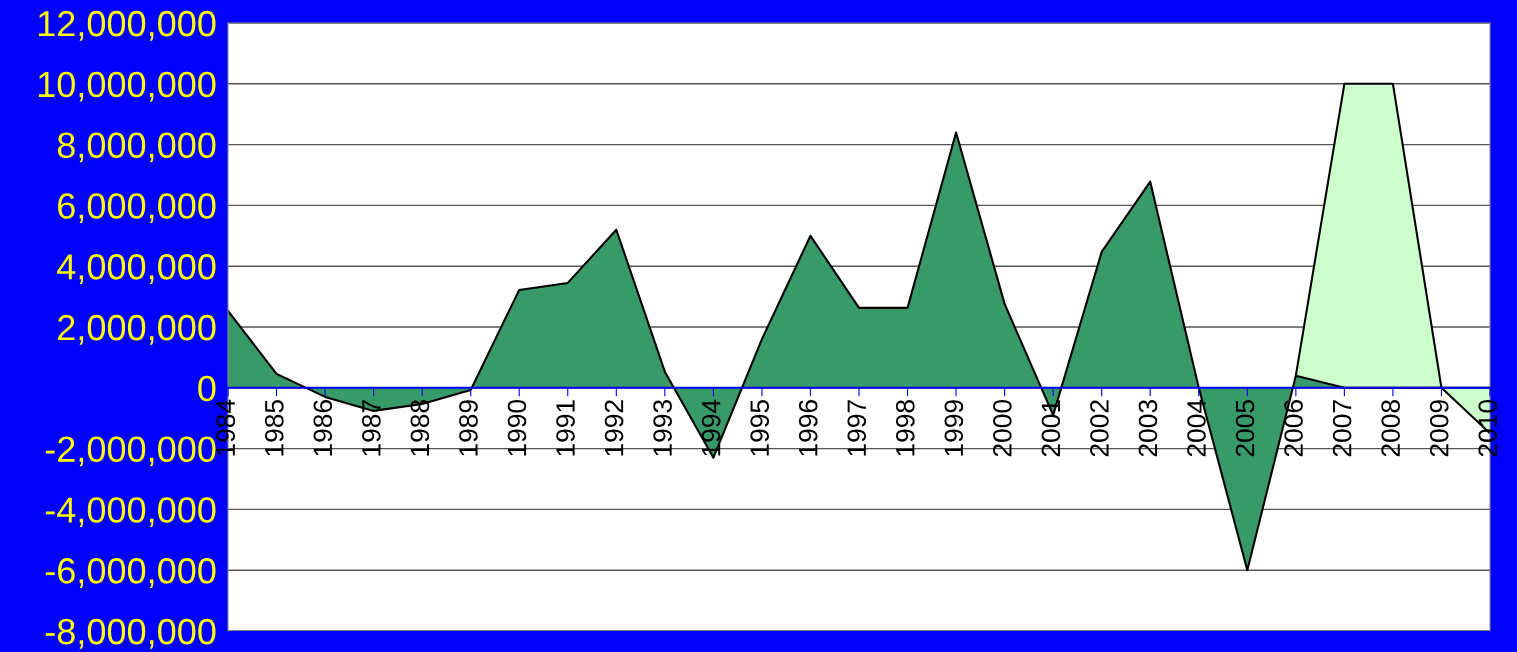 Image resolution: width=1517 pixels, height=652 pixels. Describe the element at coordinates (468, 428) in the screenshot. I see `x-tick-label: 1989` at that location.